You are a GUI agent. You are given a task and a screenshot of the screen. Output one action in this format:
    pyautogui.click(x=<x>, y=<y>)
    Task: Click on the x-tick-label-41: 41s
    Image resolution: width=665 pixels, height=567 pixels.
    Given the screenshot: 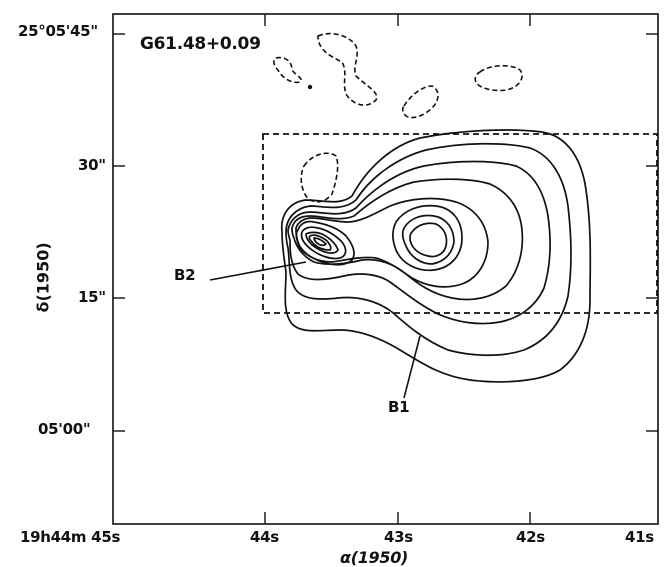 What is the action you would take?
    pyautogui.click(x=639, y=537)
    